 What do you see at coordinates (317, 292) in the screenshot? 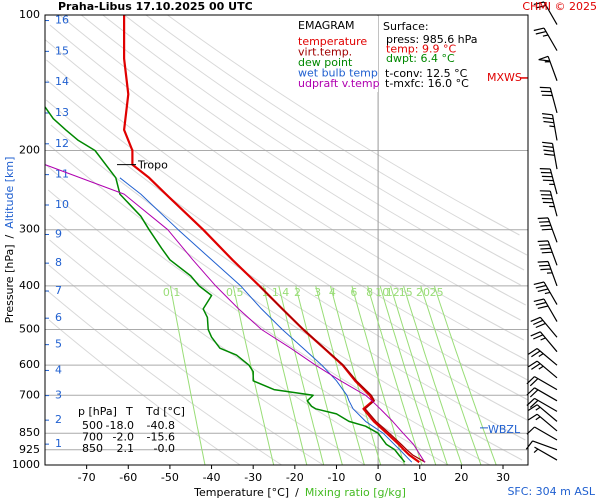
I see `mixing-ratio-label: 3` at bounding box center [317, 292].